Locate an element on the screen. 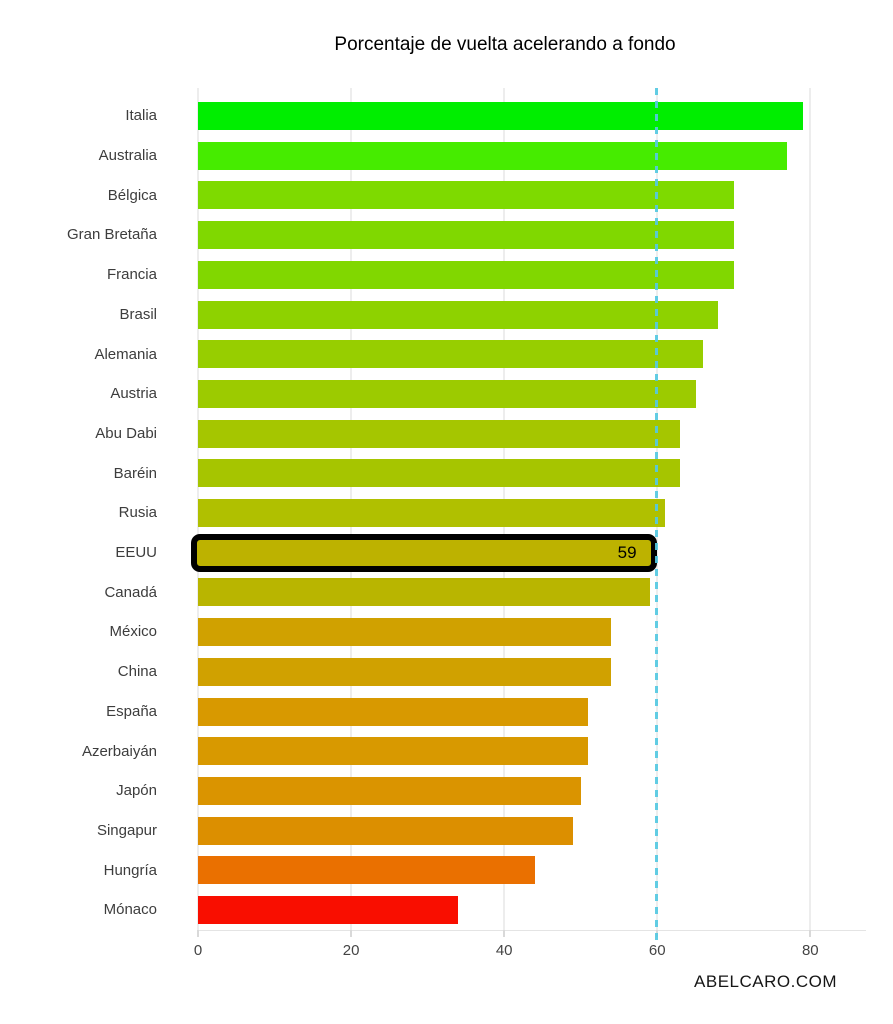  x-tick-label-40: 40 is located at coordinates (504, 950).